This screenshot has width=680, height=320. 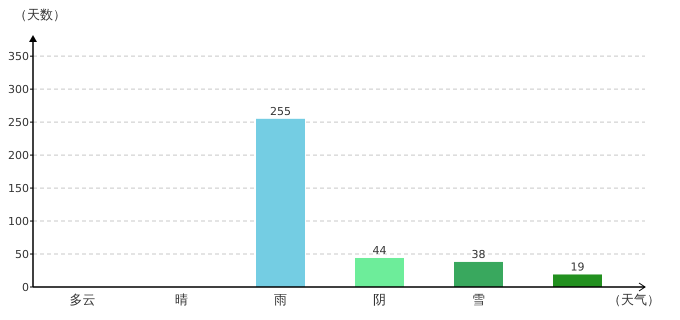 What do you see at coordinates (18, 189) in the screenshot?
I see `ytick: 150` at bounding box center [18, 189].